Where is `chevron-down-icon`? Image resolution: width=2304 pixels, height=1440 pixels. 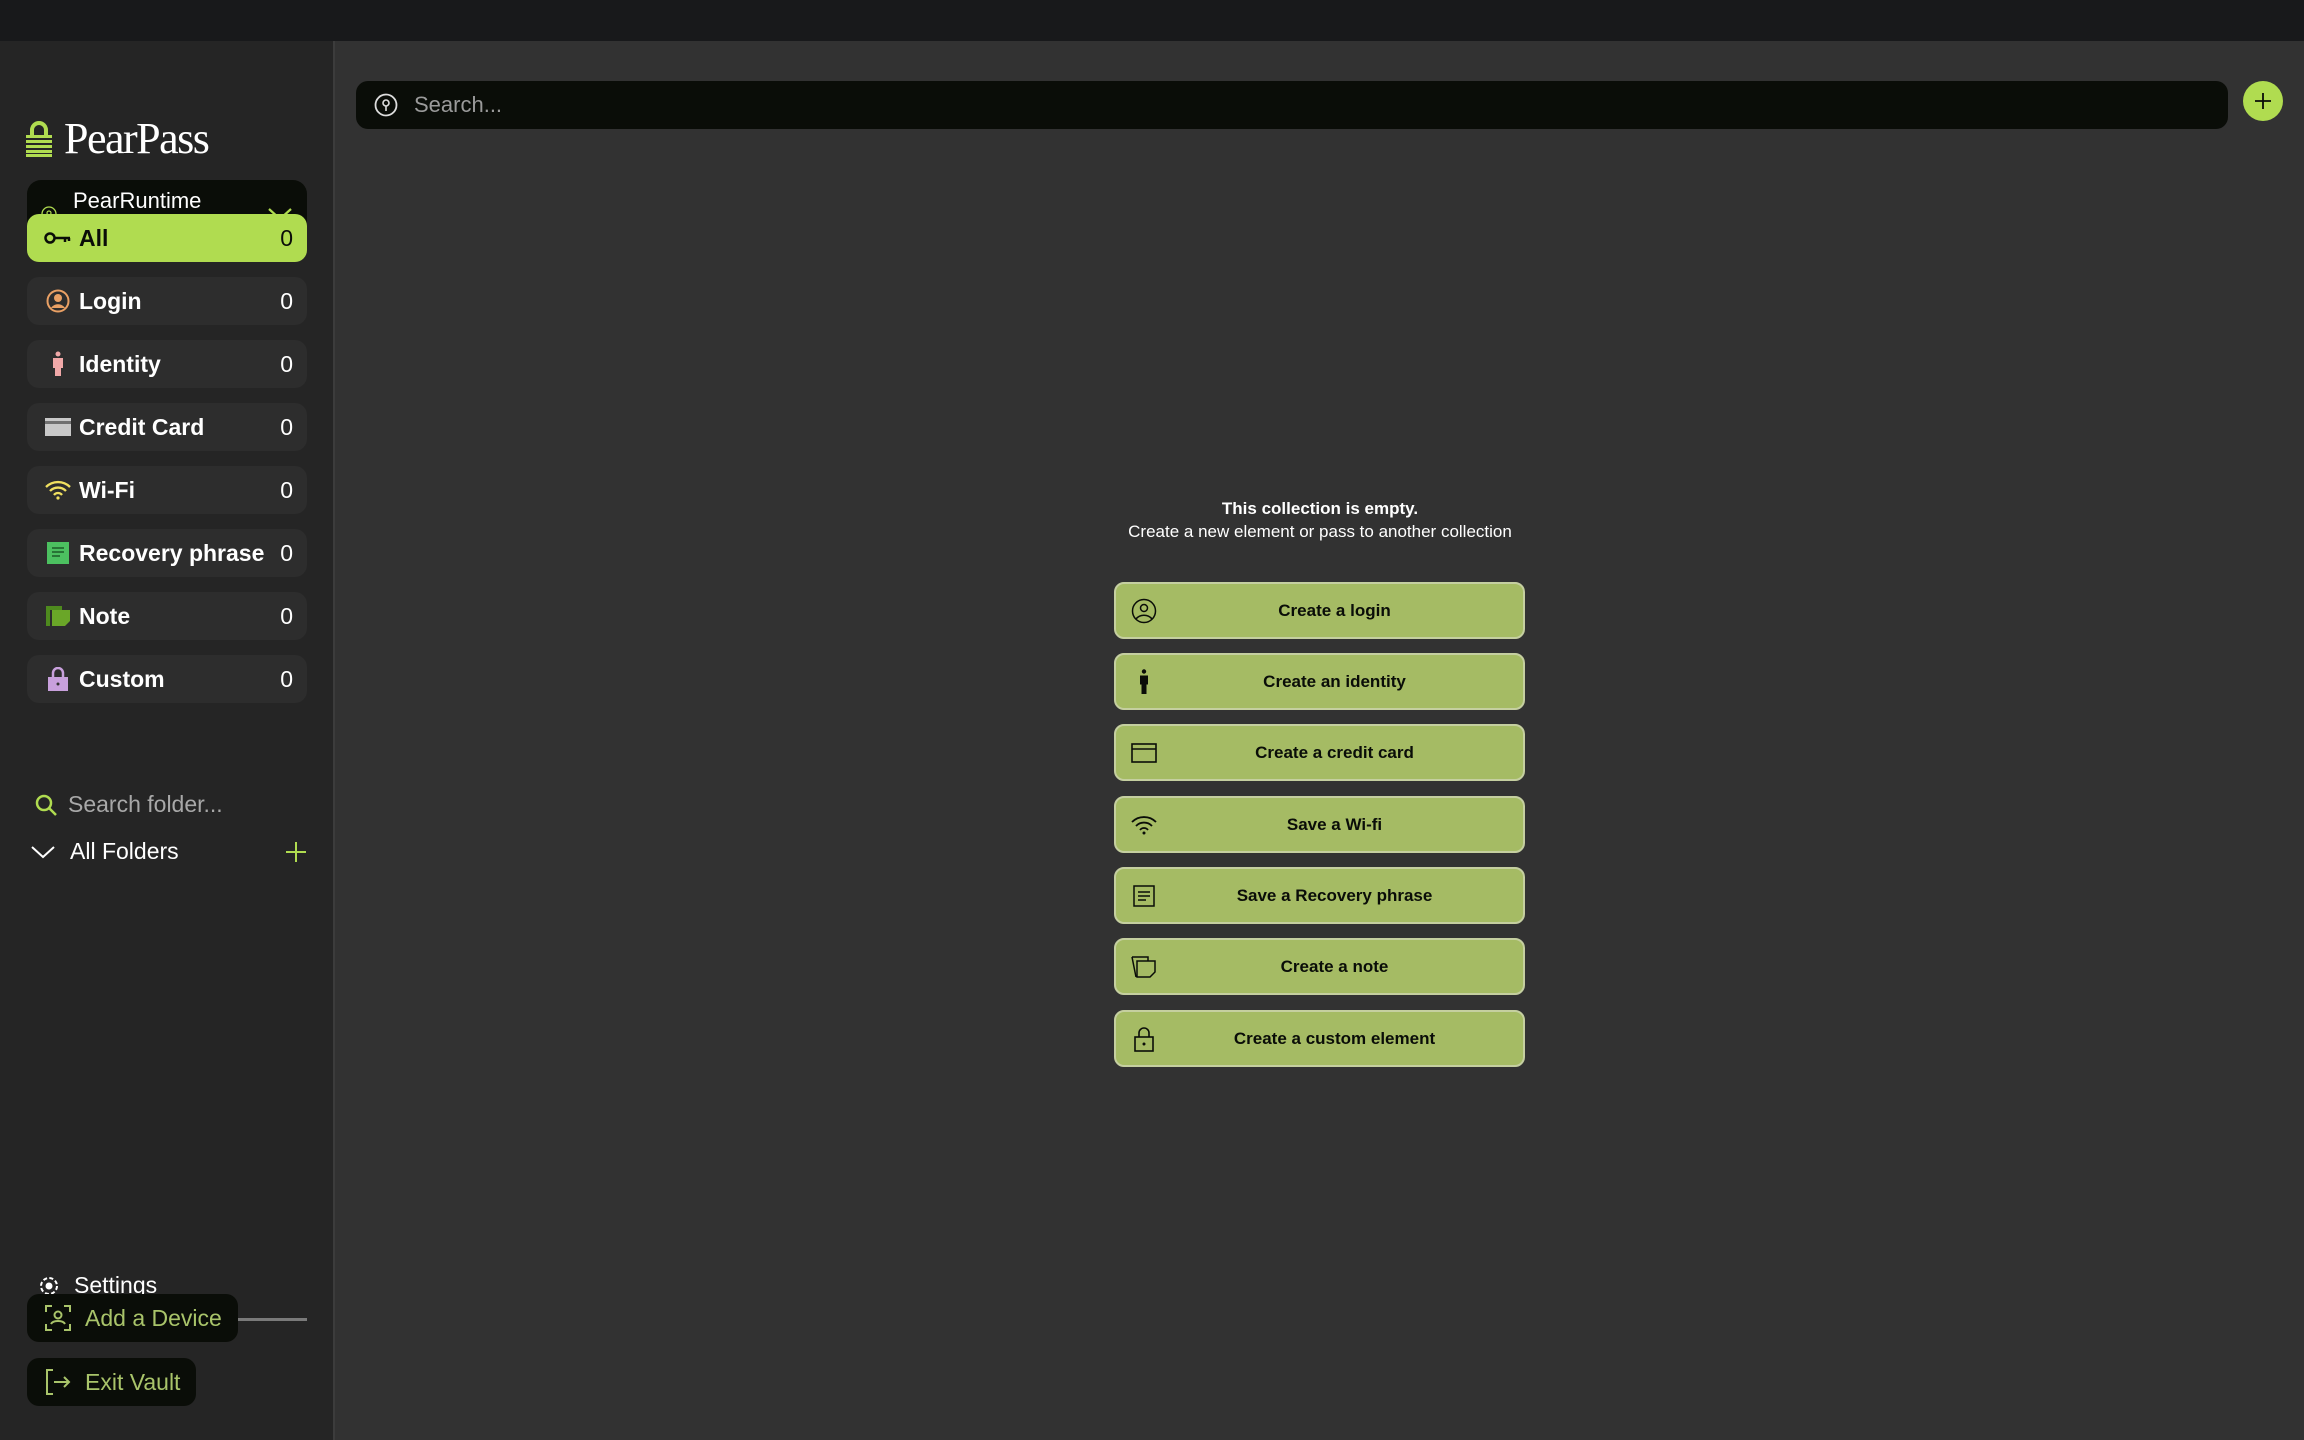 chevron-down-icon is located at coordinates (43, 851).